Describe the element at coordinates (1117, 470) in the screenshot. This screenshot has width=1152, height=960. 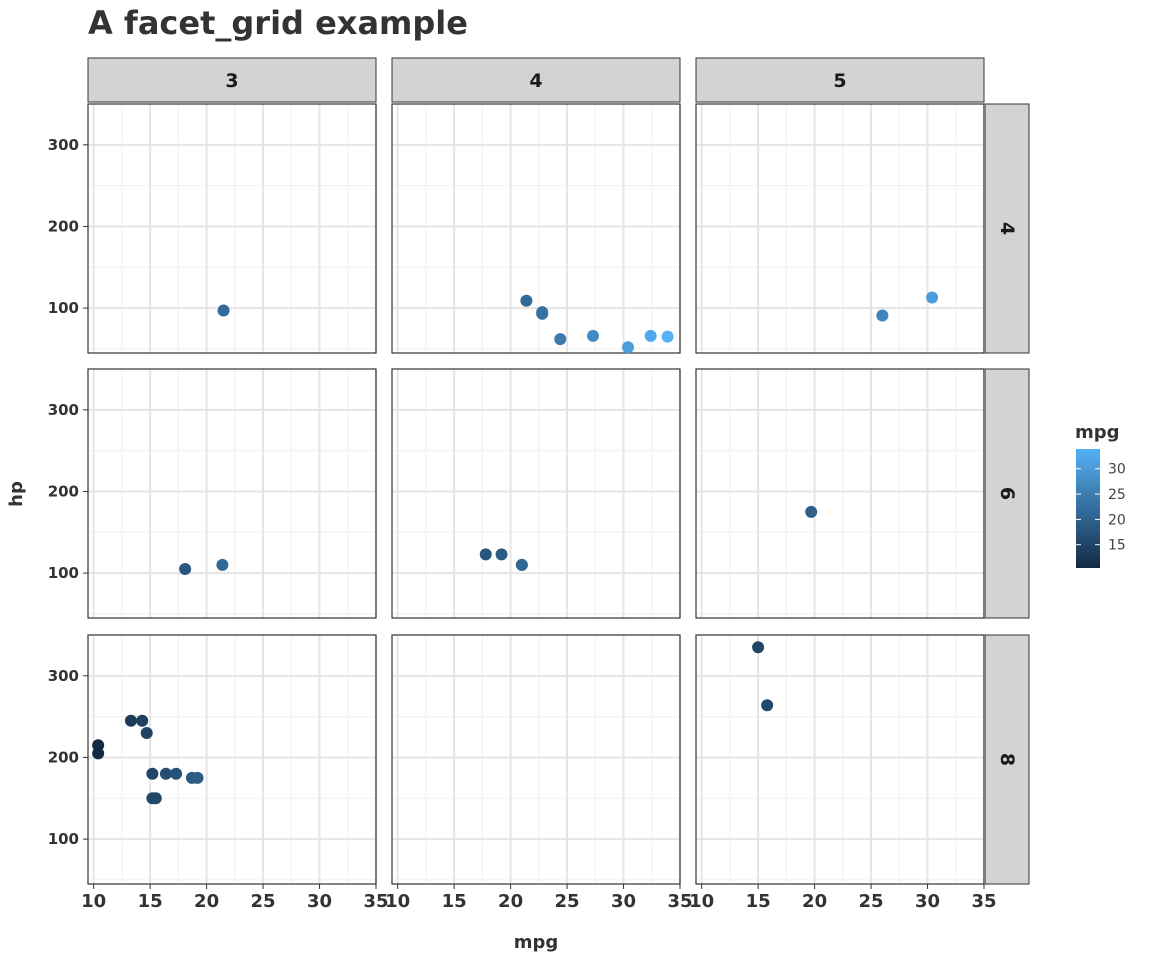
I see `legend-tick-label: 30` at that location.